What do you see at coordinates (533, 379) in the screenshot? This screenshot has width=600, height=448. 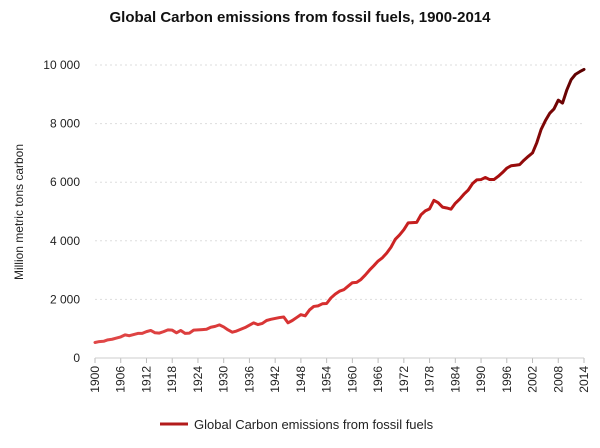 I see `x-tick-label: 2002` at bounding box center [533, 379].